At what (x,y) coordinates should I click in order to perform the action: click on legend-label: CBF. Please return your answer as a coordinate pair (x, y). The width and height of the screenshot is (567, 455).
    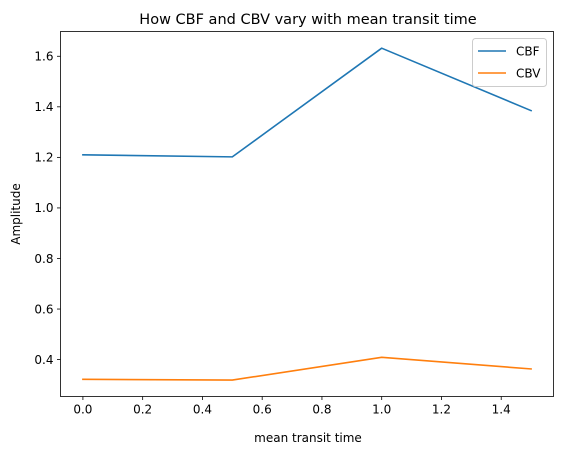
    Looking at the image, I should click on (528, 51).